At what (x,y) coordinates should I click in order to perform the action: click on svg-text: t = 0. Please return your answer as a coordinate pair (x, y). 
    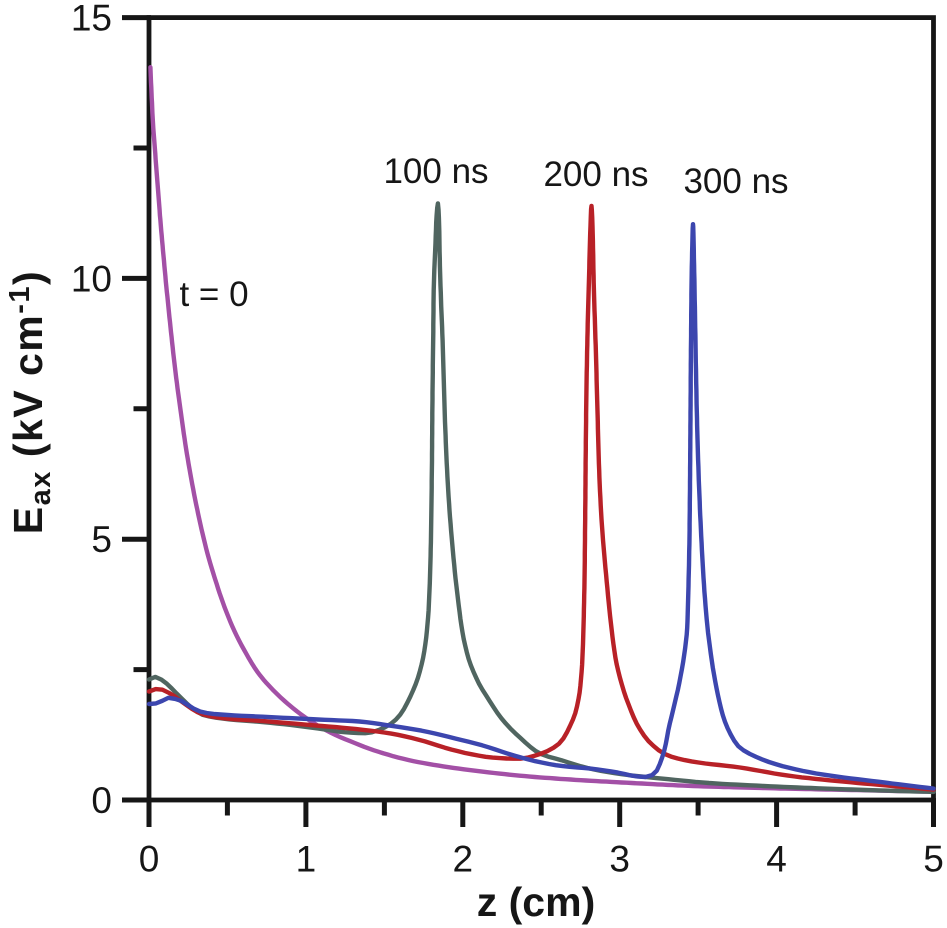
    Looking at the image, I should click on (213, 294).